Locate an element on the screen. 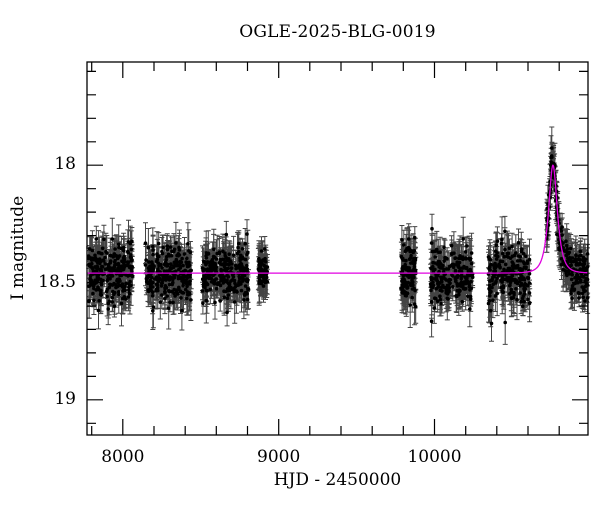 The image size is (600, 512). y-tick-label: 19 is located at coordinates (65, 398).